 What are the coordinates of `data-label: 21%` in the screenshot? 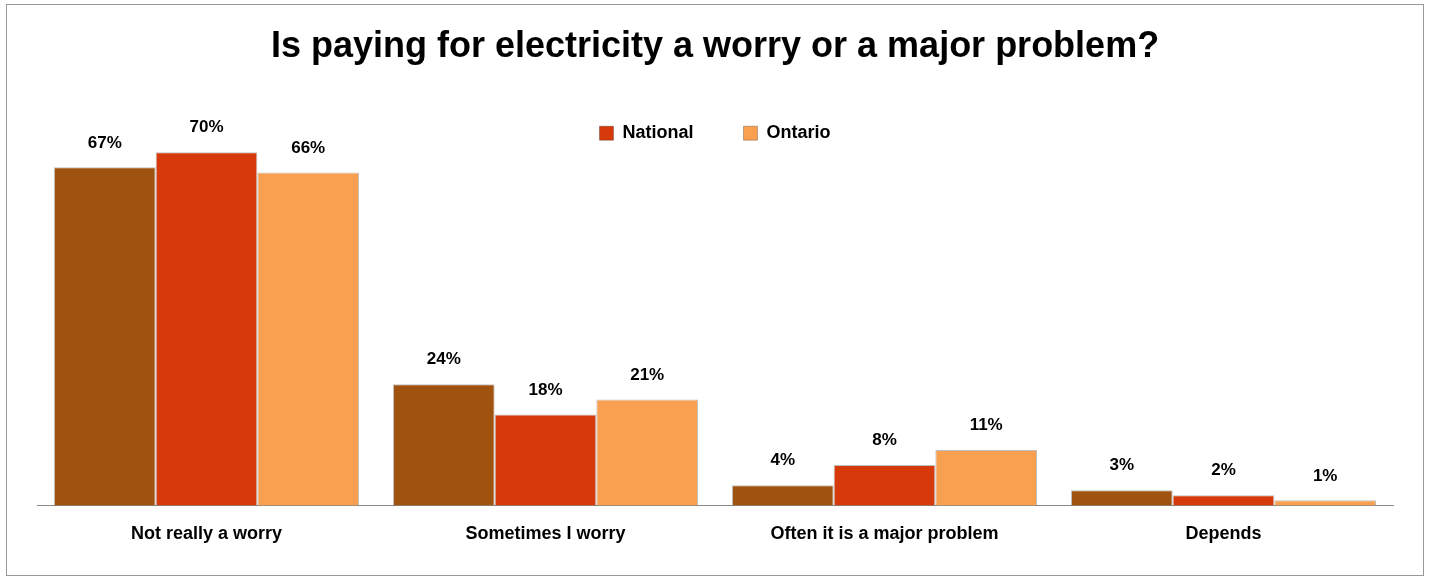 It's located at (647, 374).